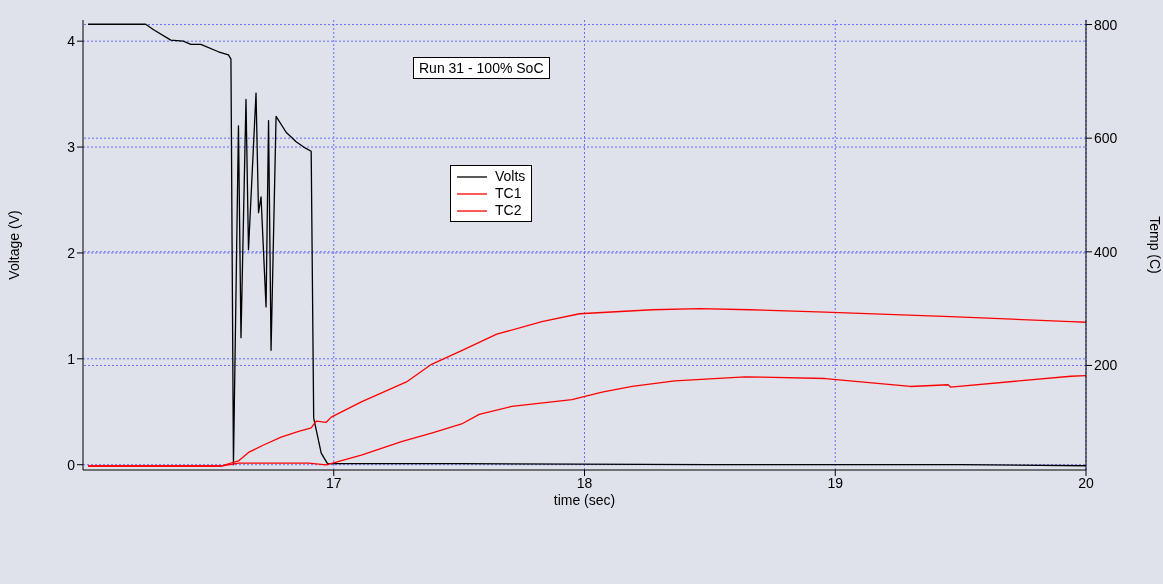 This screenshot has width=1163, height=584. I want to click on y-tick-label: 1, so click(71, 358).